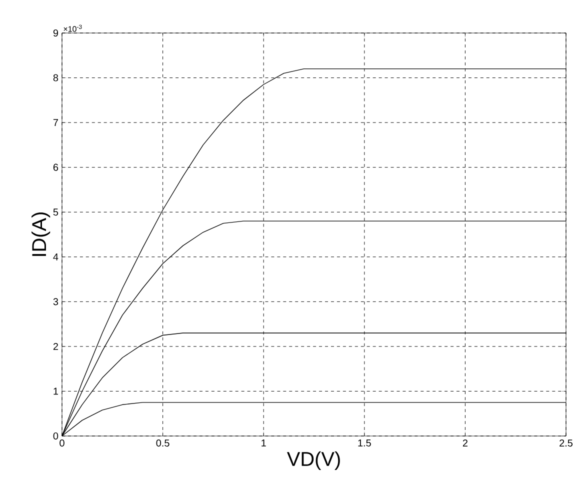 Image resolution: width=581 pixels, height=479 pixels. What do you see at coordinates (55, 122) in the screenshot?
I see `y-tick-label: 7` at bounding box center [55, 122].